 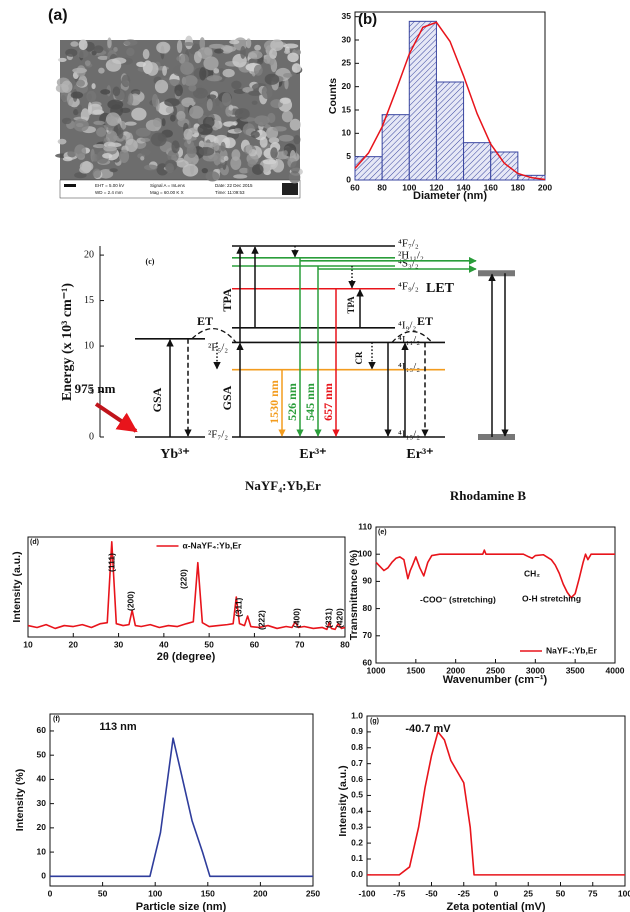 What do you see at coordinates (425, 321) in the screenshot?
I see `diagram-label: ET` at bounding box center [425, 321].